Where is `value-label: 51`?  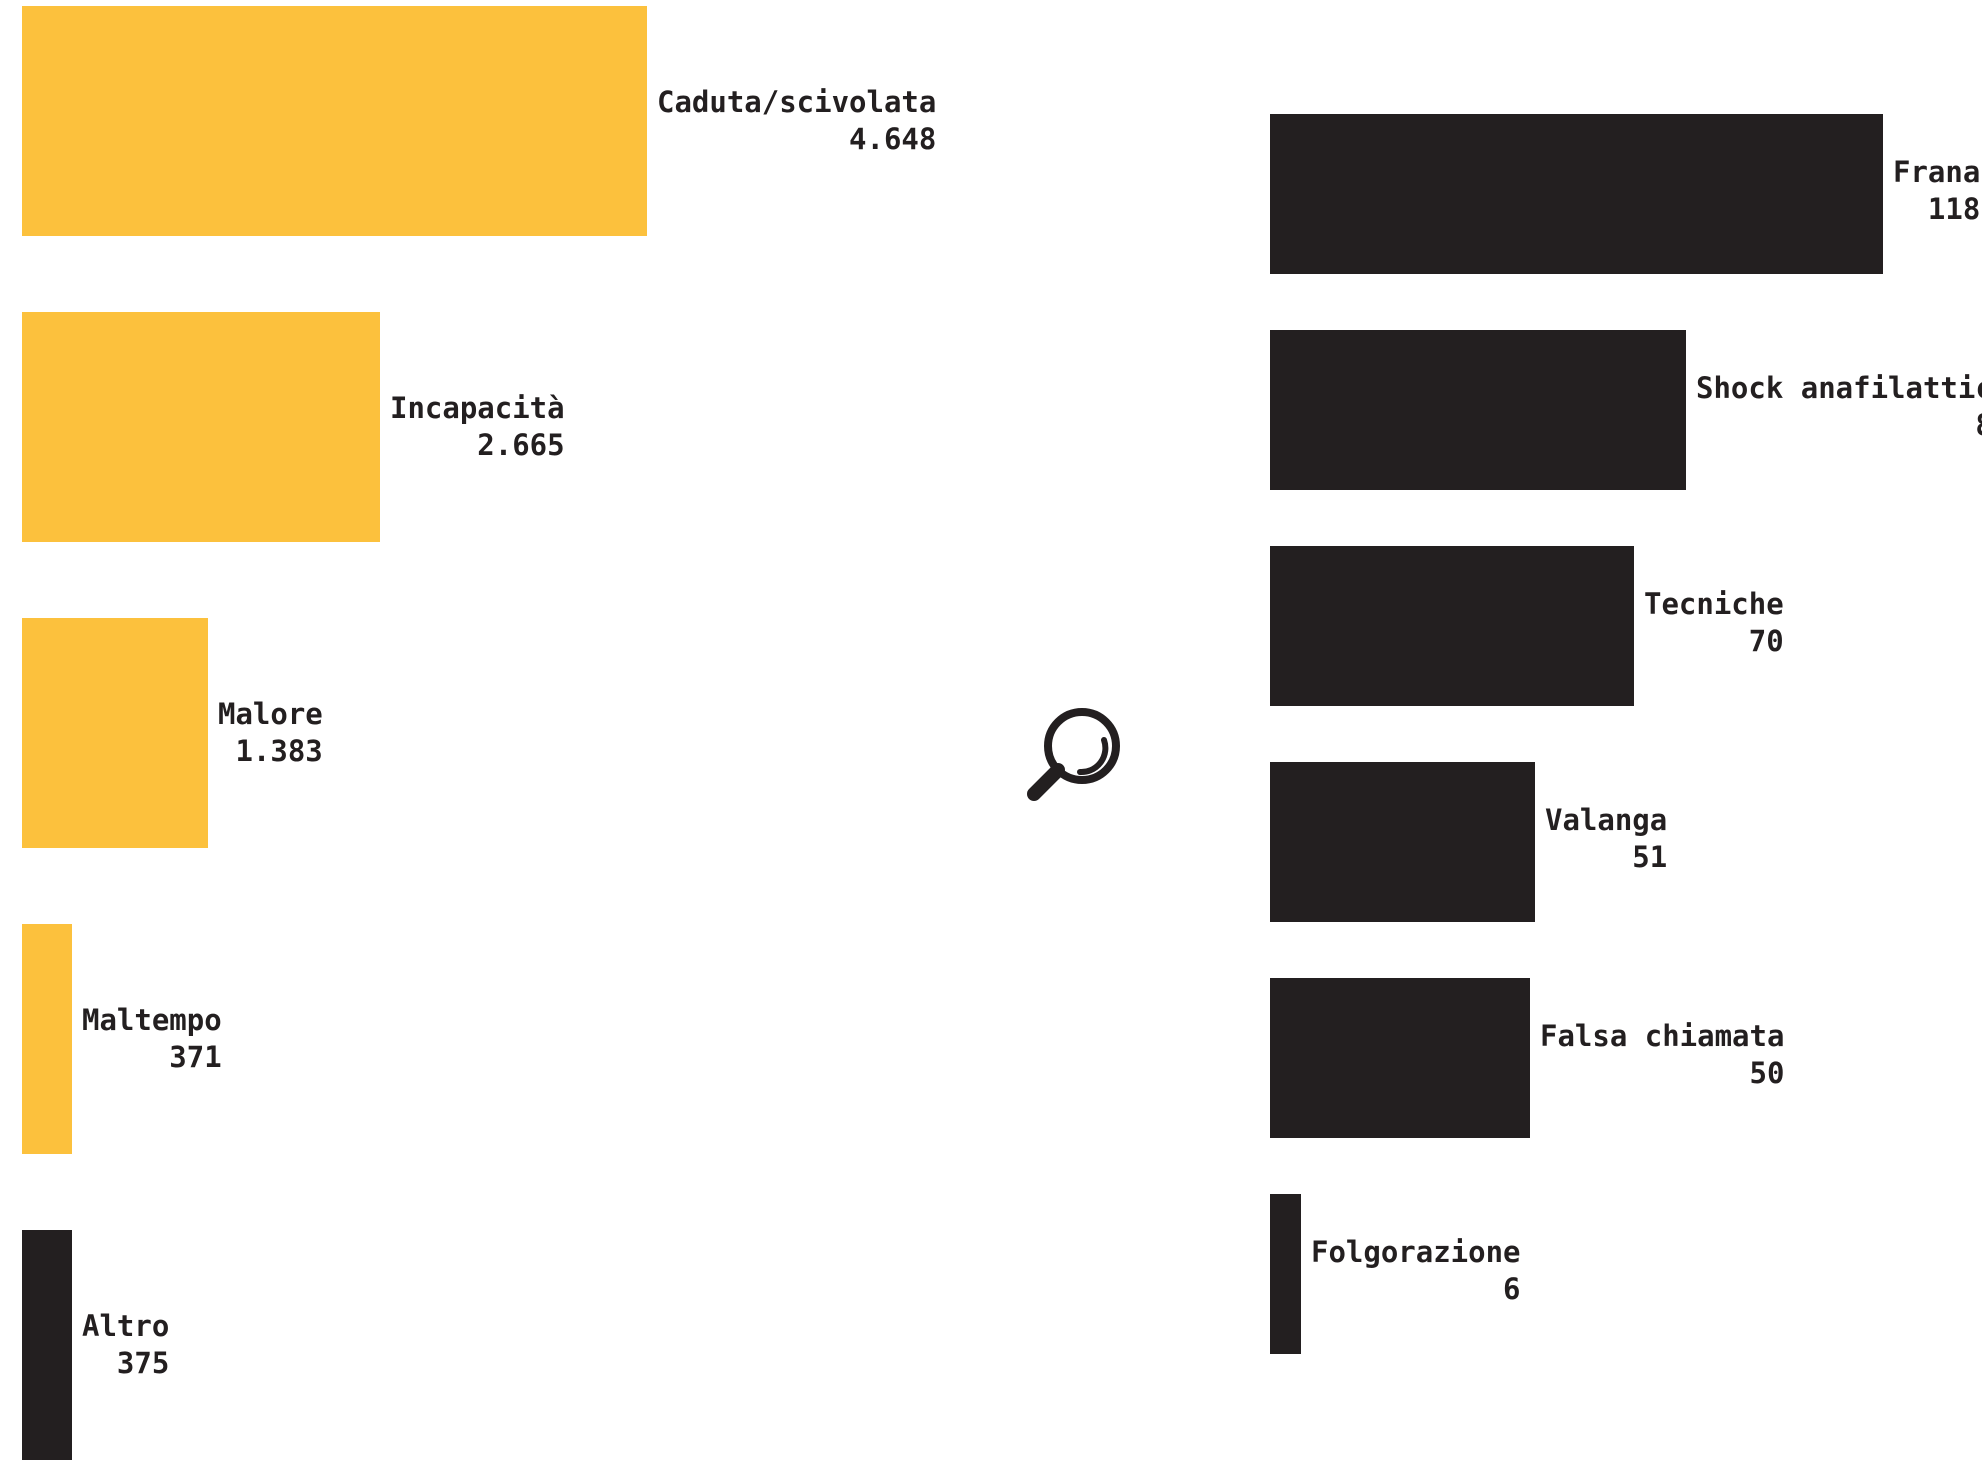 value-label: 51 is located at coordinates (1650, 857).